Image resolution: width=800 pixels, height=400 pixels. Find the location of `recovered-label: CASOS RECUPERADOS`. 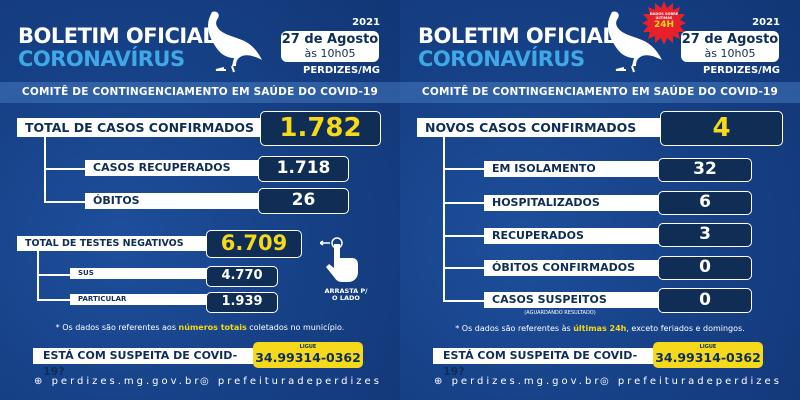

recovered-label: CASOS RECUPERADOS is located at coordinates (172, 168).